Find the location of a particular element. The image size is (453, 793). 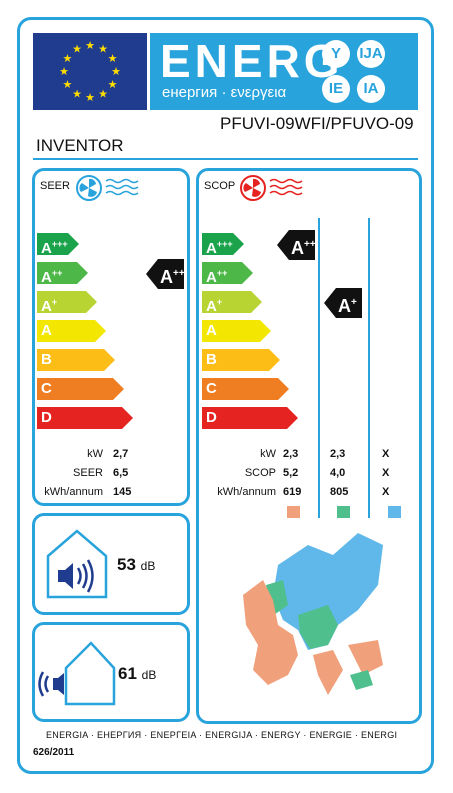

scop-kw-average: 2,3 is located at coordinates (338, 454).